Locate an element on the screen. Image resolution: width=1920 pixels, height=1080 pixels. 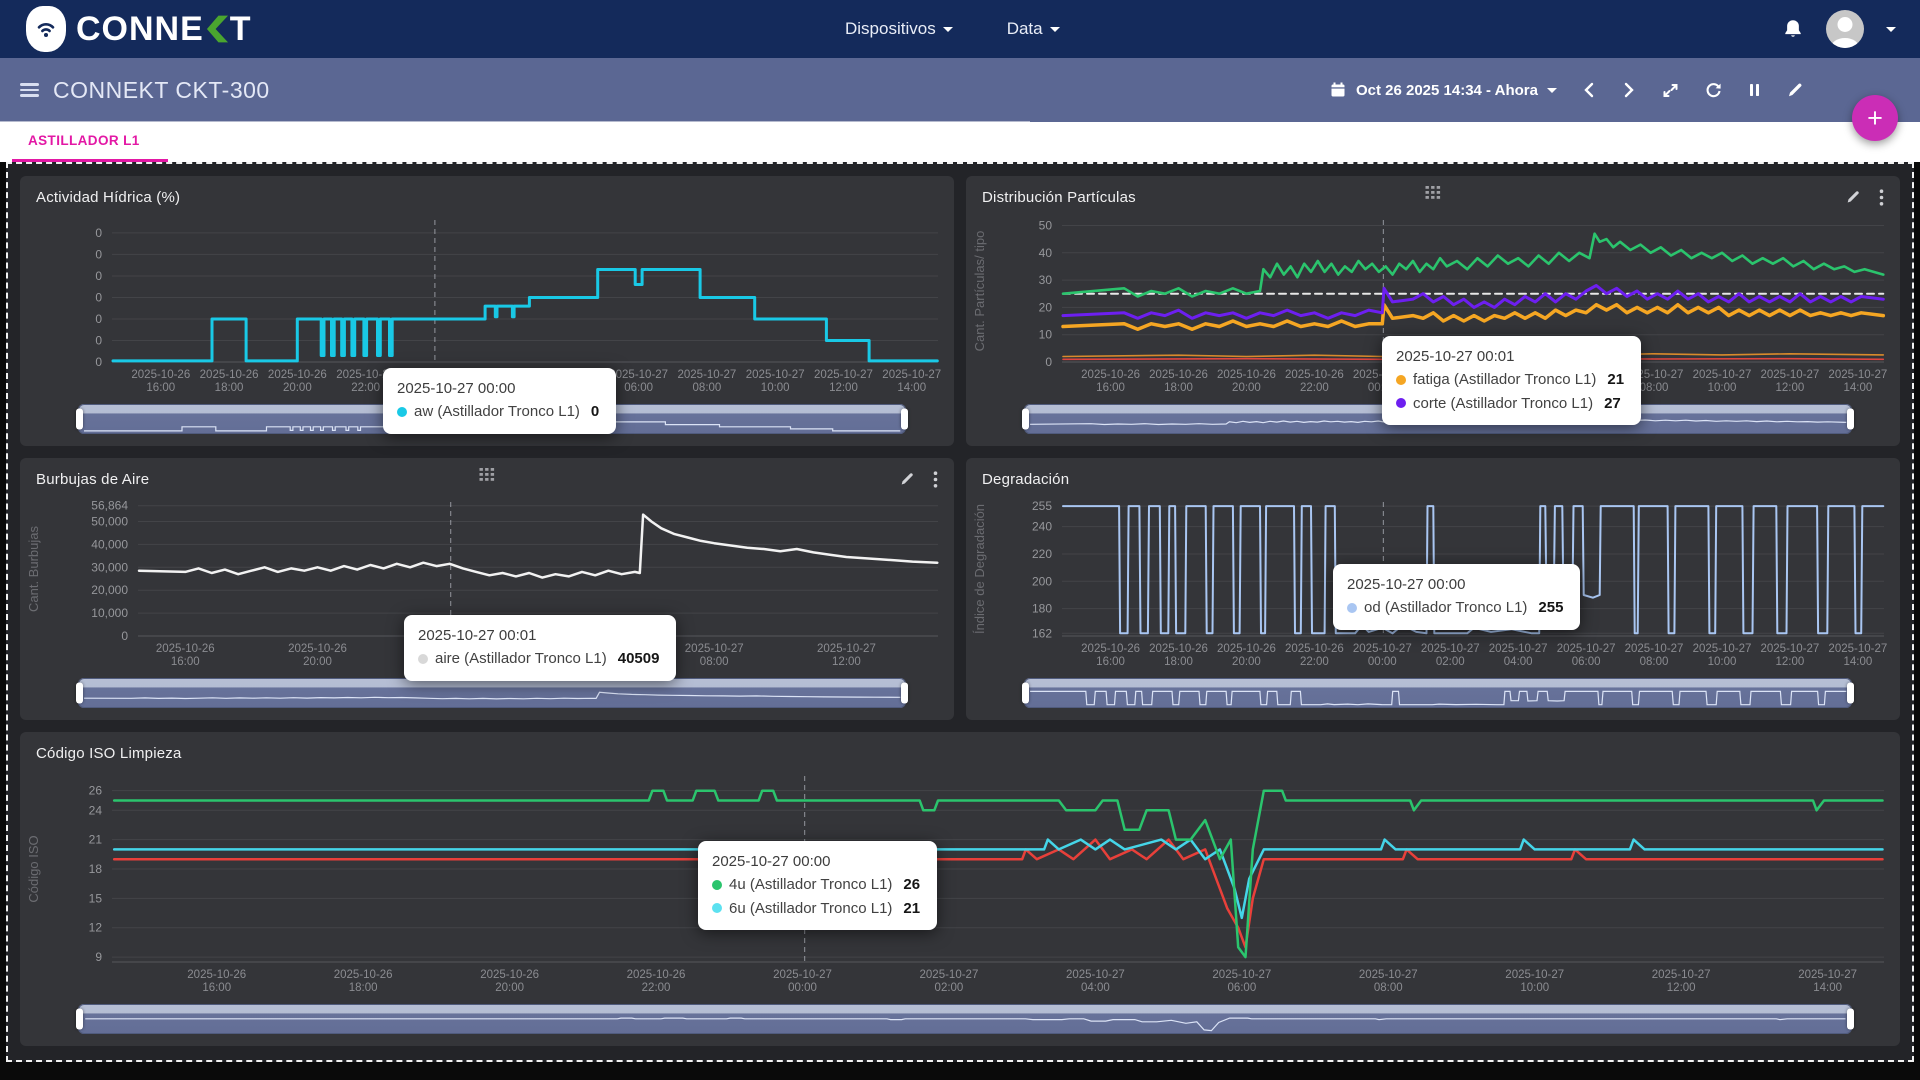
panel-header: Actividad Hídrica (%) is located at coordinates (487, 193).